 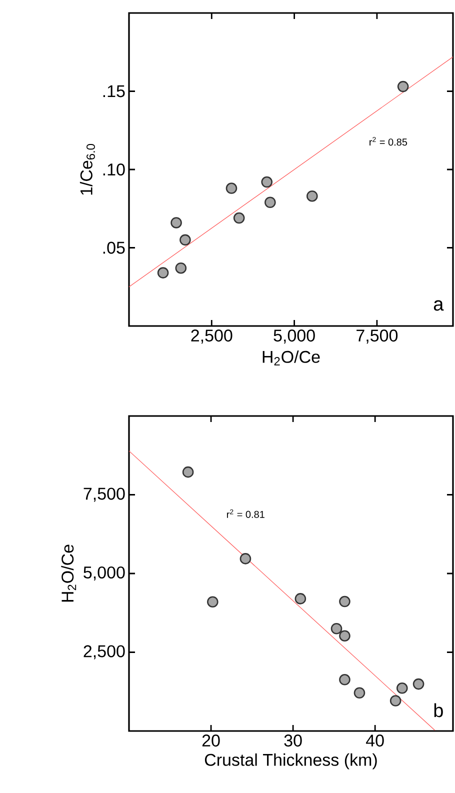 What do you see at coordinates (389, 141) in the screenshot?
I see `annotation: r$^{2}$ = 0.85` at bounding box center [389, 141].